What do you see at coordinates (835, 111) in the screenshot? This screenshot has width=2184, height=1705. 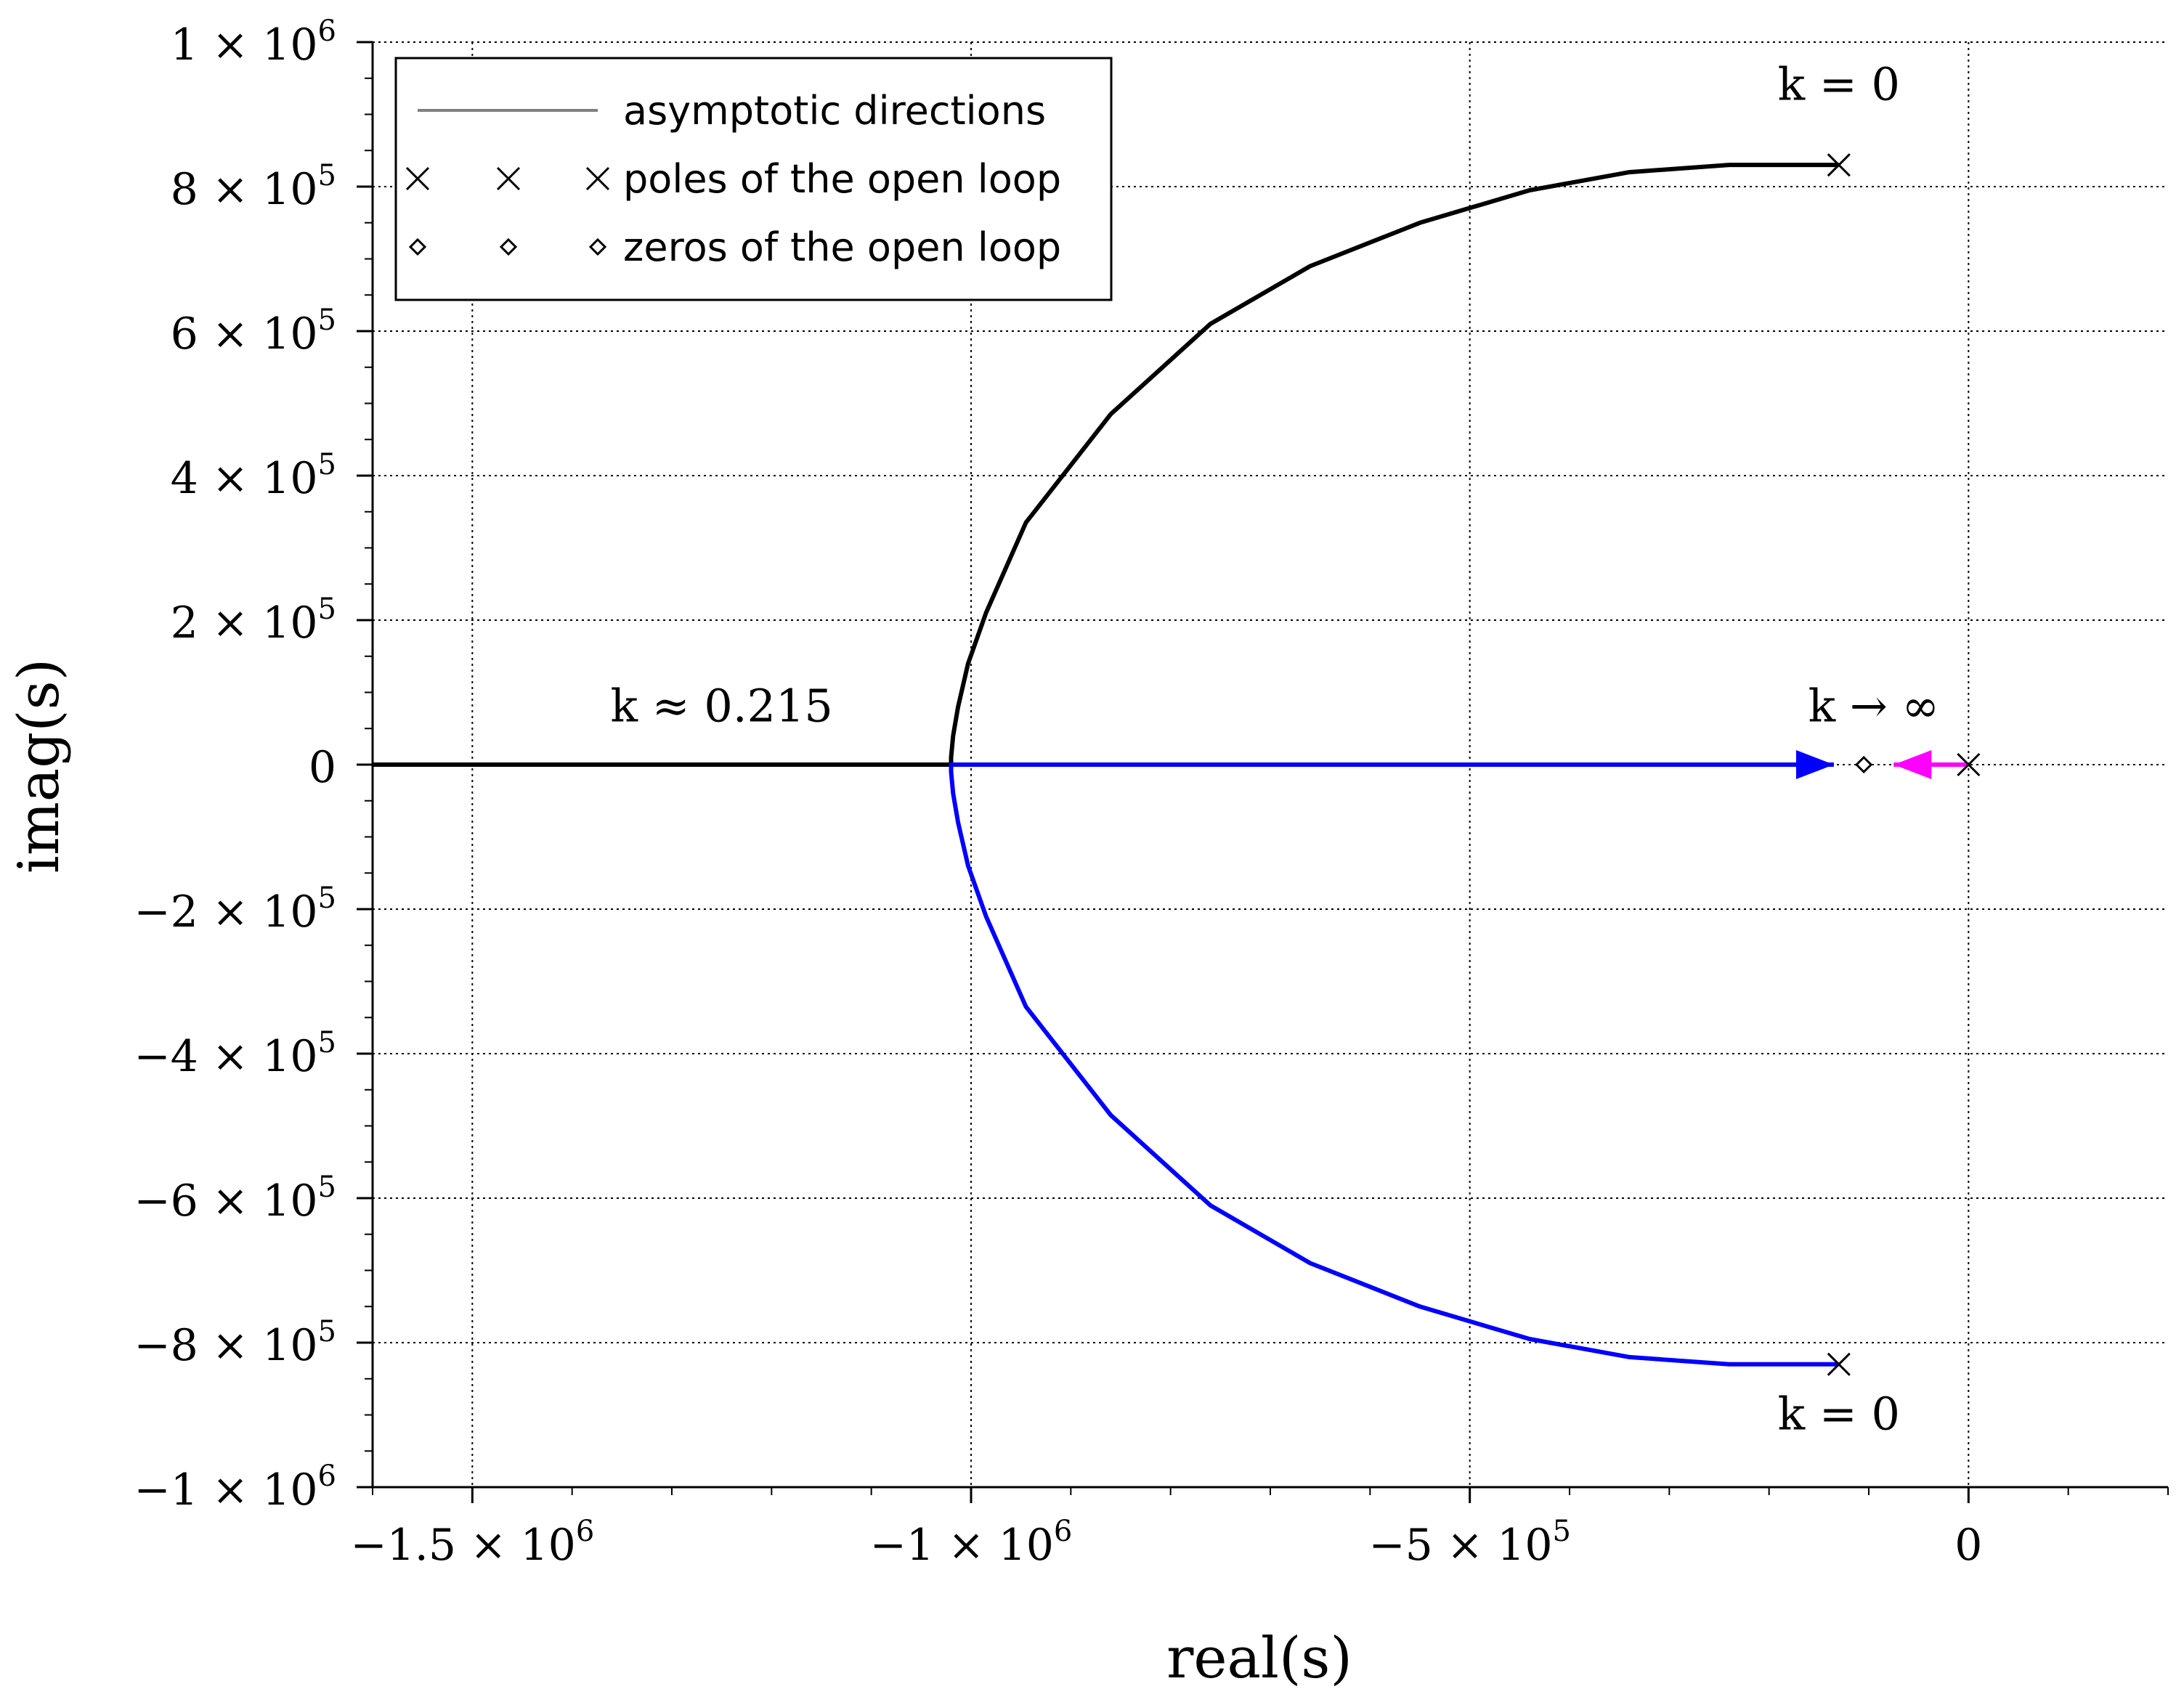 I see `legend-label: asymptotic directions` at bounding box center [835, 111].